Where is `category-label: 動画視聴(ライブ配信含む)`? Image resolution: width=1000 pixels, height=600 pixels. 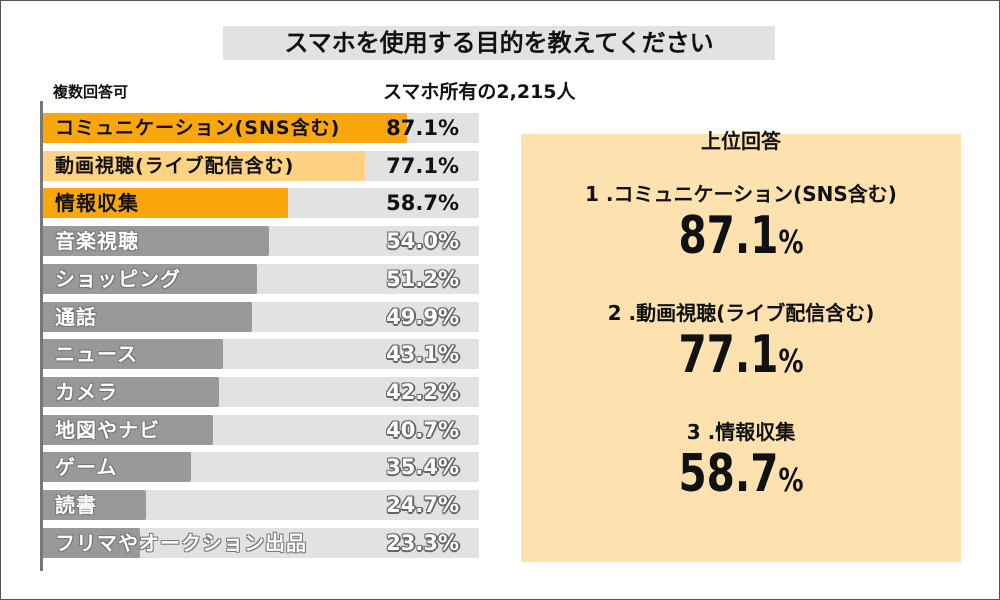 category-label: 動画視聴(ライブ配信含む) is located at coordinates (175, 165).